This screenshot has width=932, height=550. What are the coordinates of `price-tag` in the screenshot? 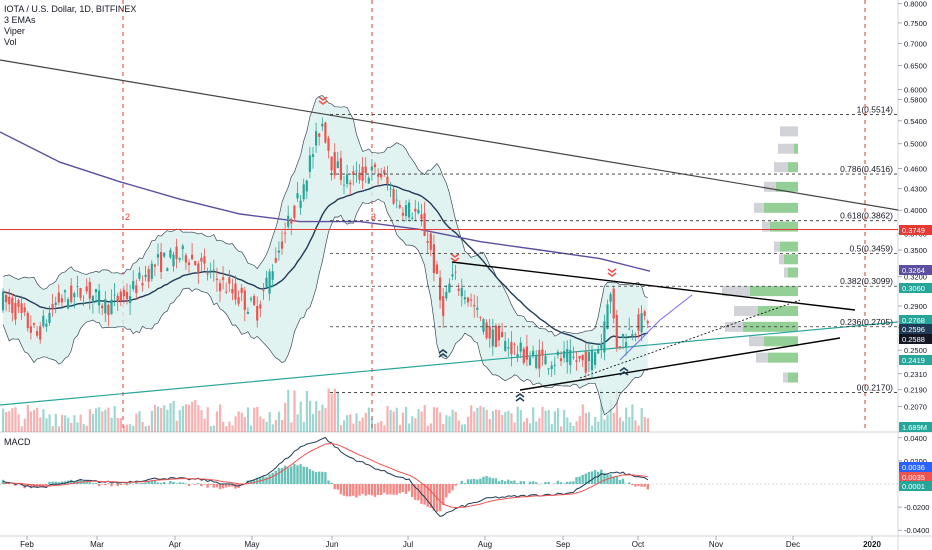 It's located at (915, 427).